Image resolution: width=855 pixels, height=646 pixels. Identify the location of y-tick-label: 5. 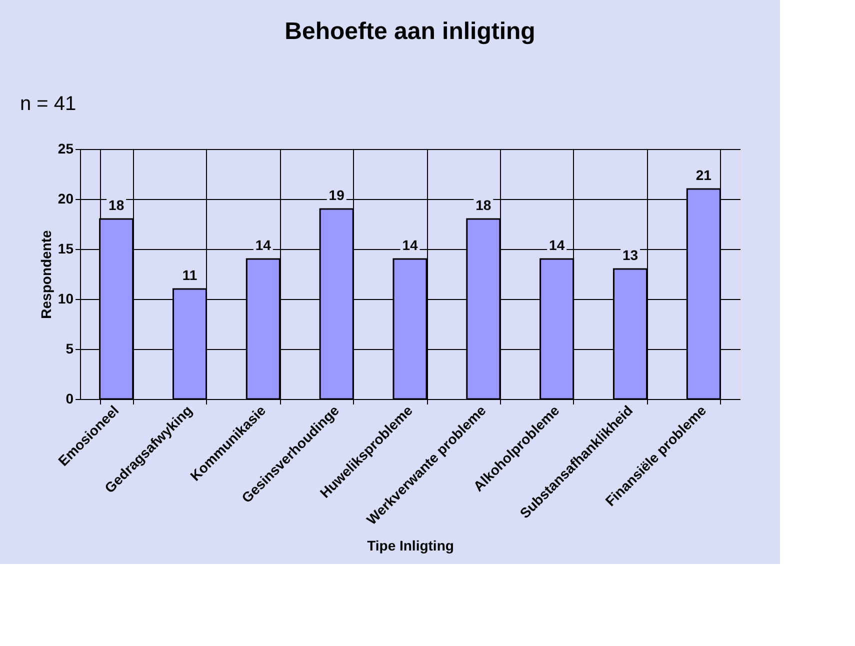
(70, 348).